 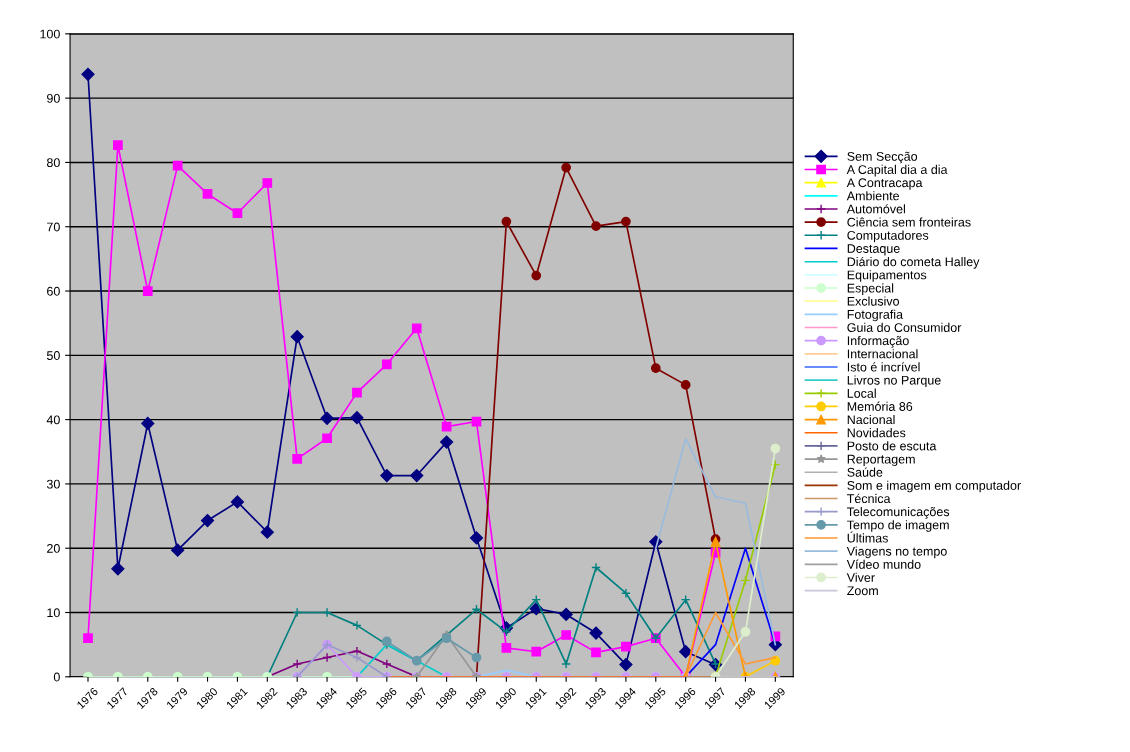 What do you see at coordinates (50, 34) in the screenshot?
I see `y-tick-label: 100` at bounding box center [50, 34].